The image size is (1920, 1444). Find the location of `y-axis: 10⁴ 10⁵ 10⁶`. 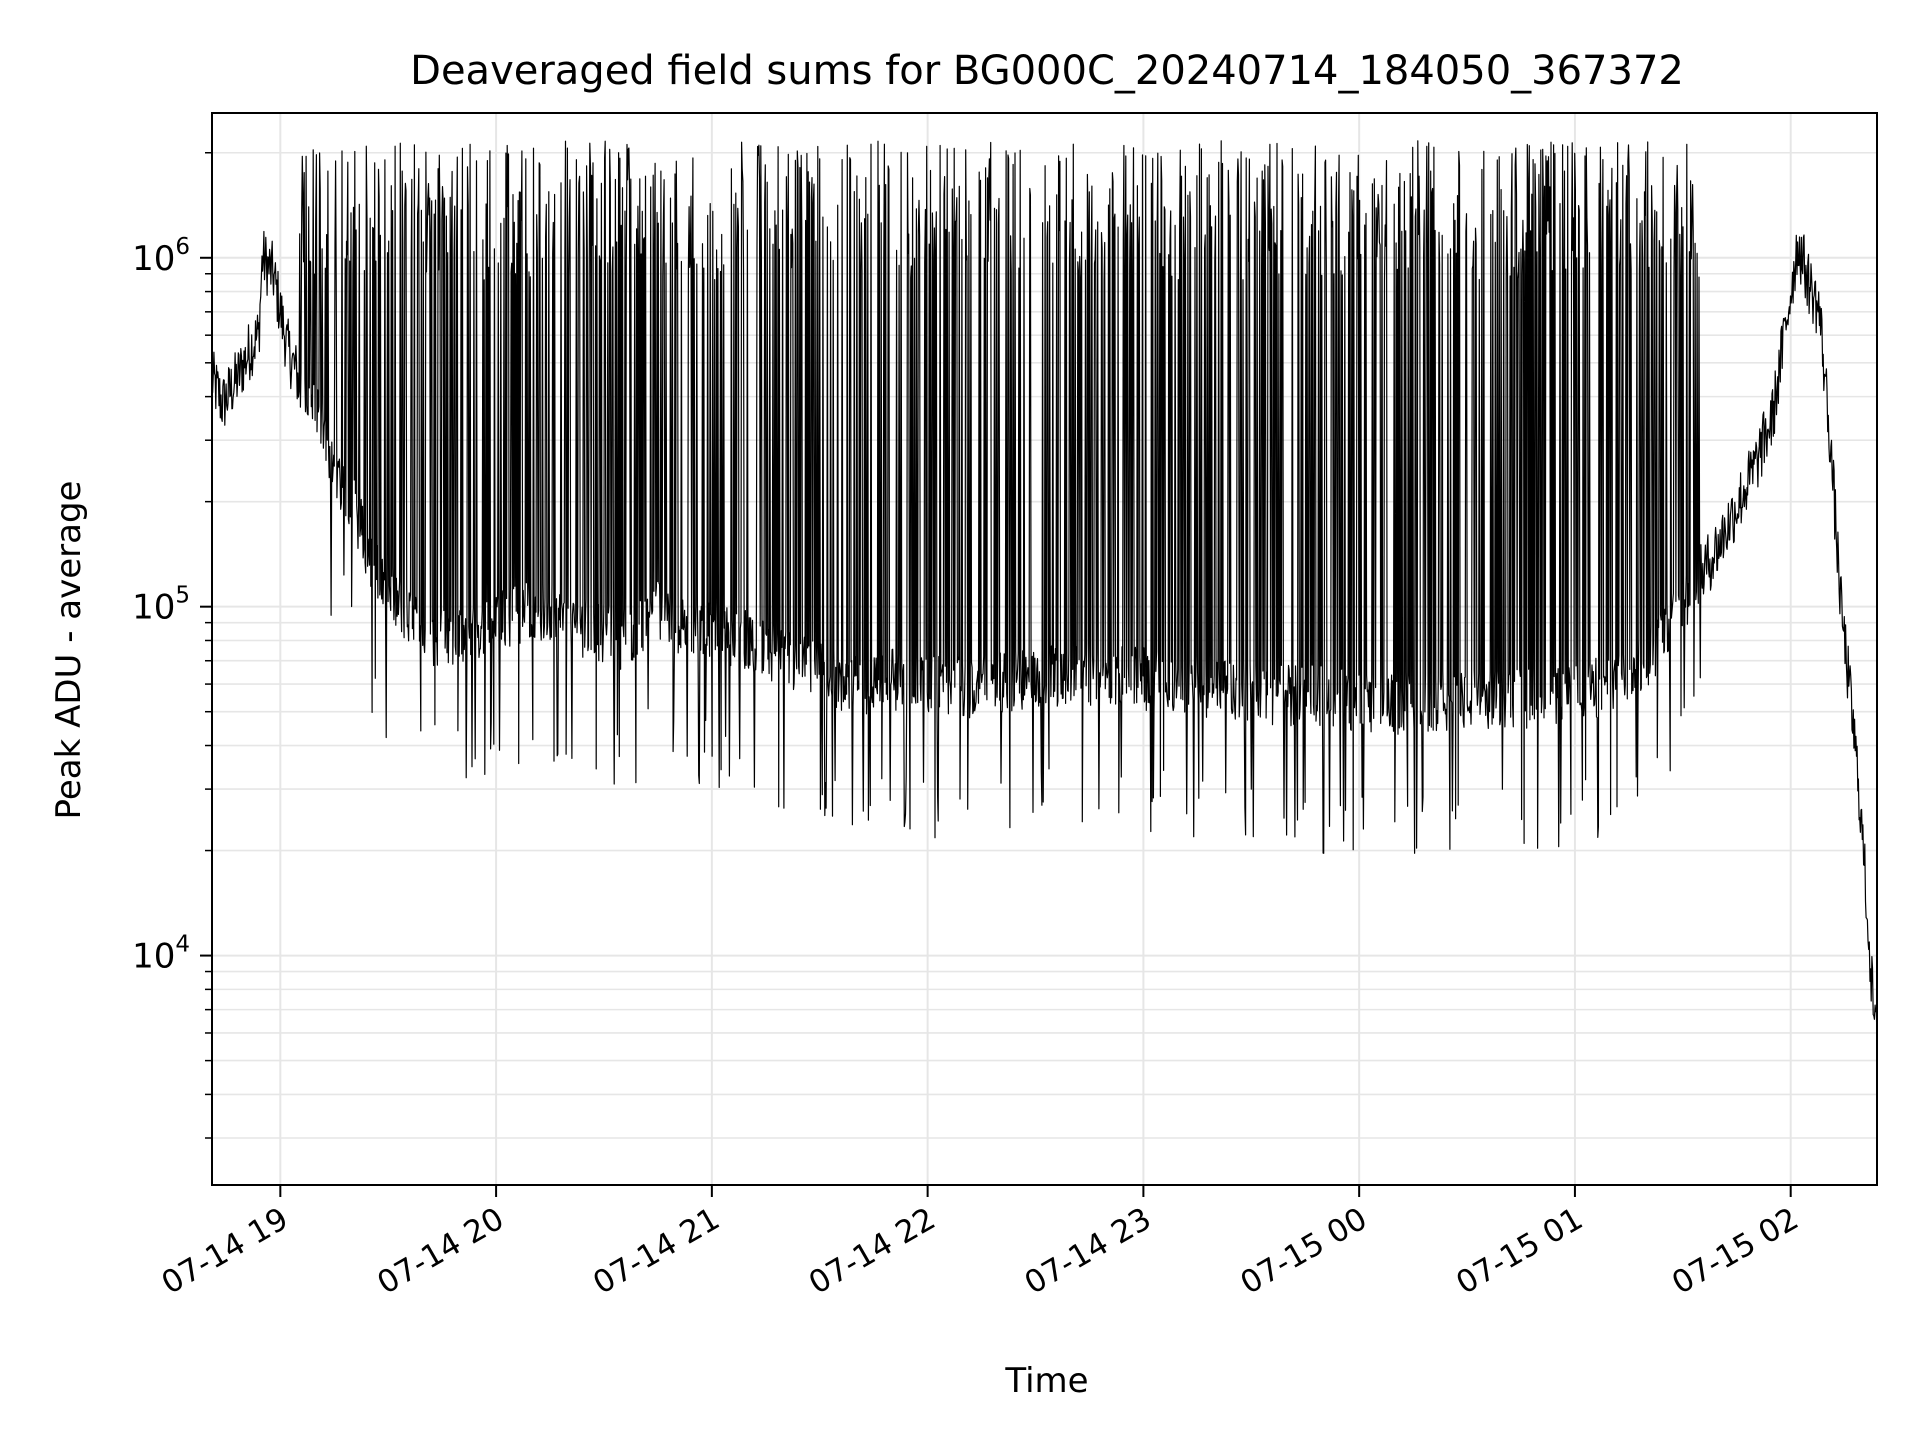

y-axis: 10⁴ 10⁵ 10⁶ is located at coordinates (172, 645).